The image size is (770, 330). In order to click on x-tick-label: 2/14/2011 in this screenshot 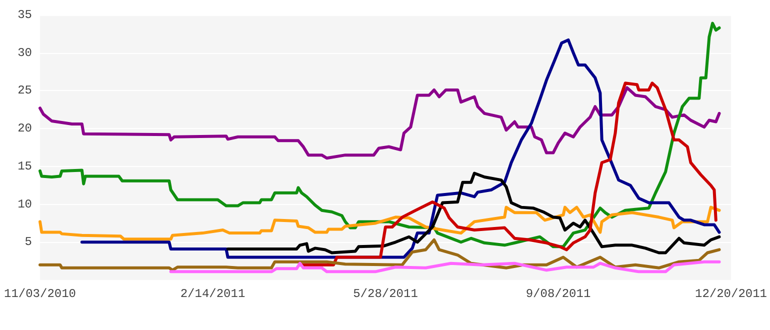, I will do `click(213, 294)`.